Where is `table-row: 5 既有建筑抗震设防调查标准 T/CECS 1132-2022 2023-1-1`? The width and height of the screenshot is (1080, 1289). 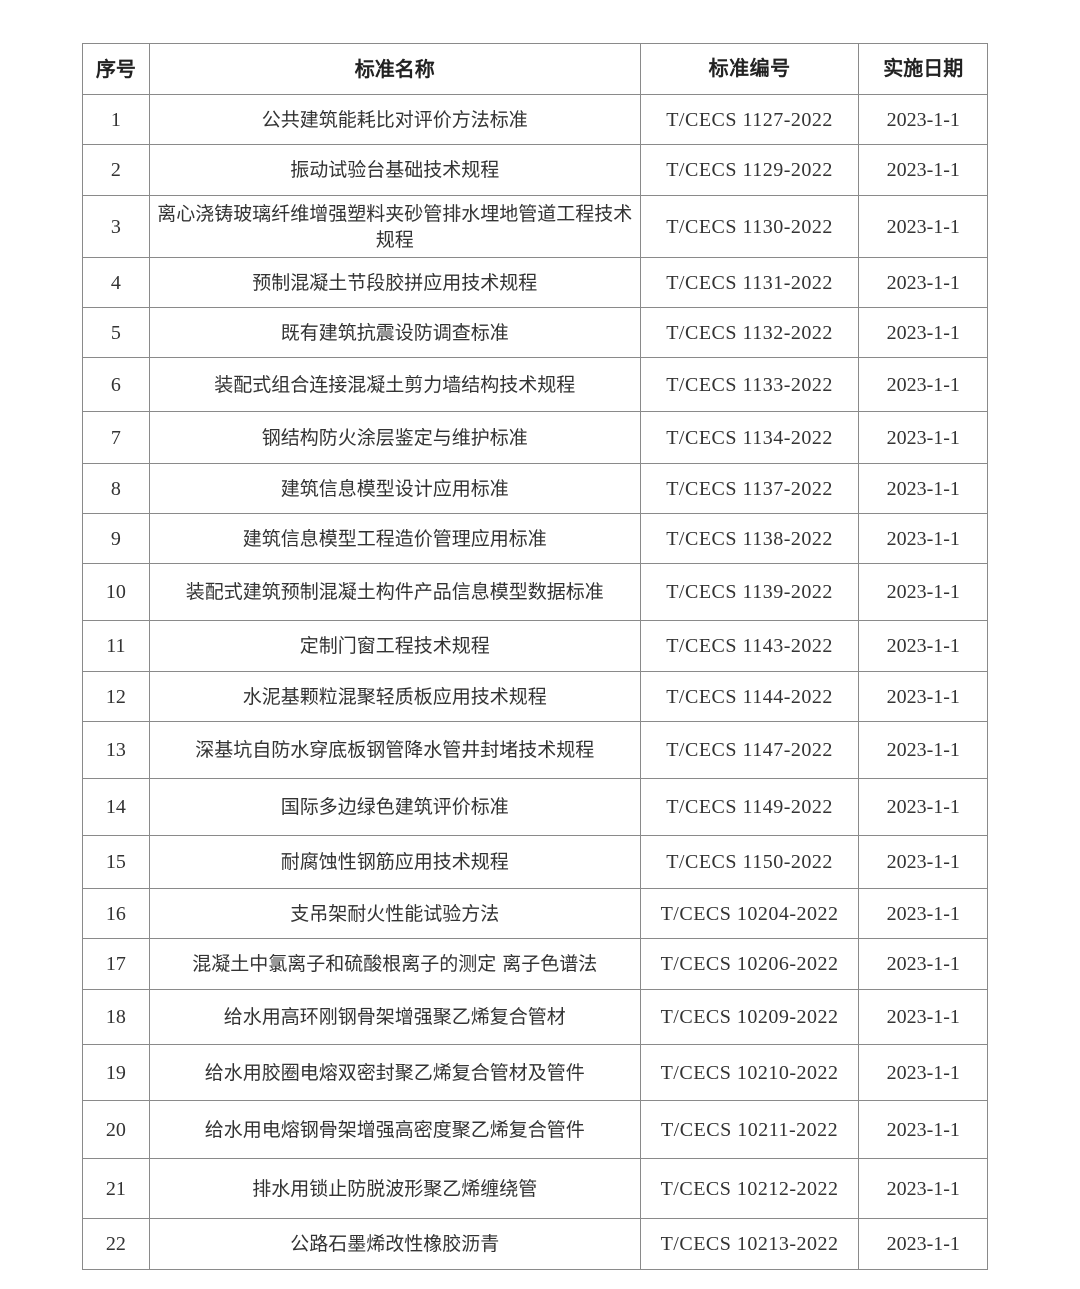 table-row: 5 既有建筑抗震设防调查标准 T/CECS 1132-2022 2023-1-1 is located at coordinates (535, 332).